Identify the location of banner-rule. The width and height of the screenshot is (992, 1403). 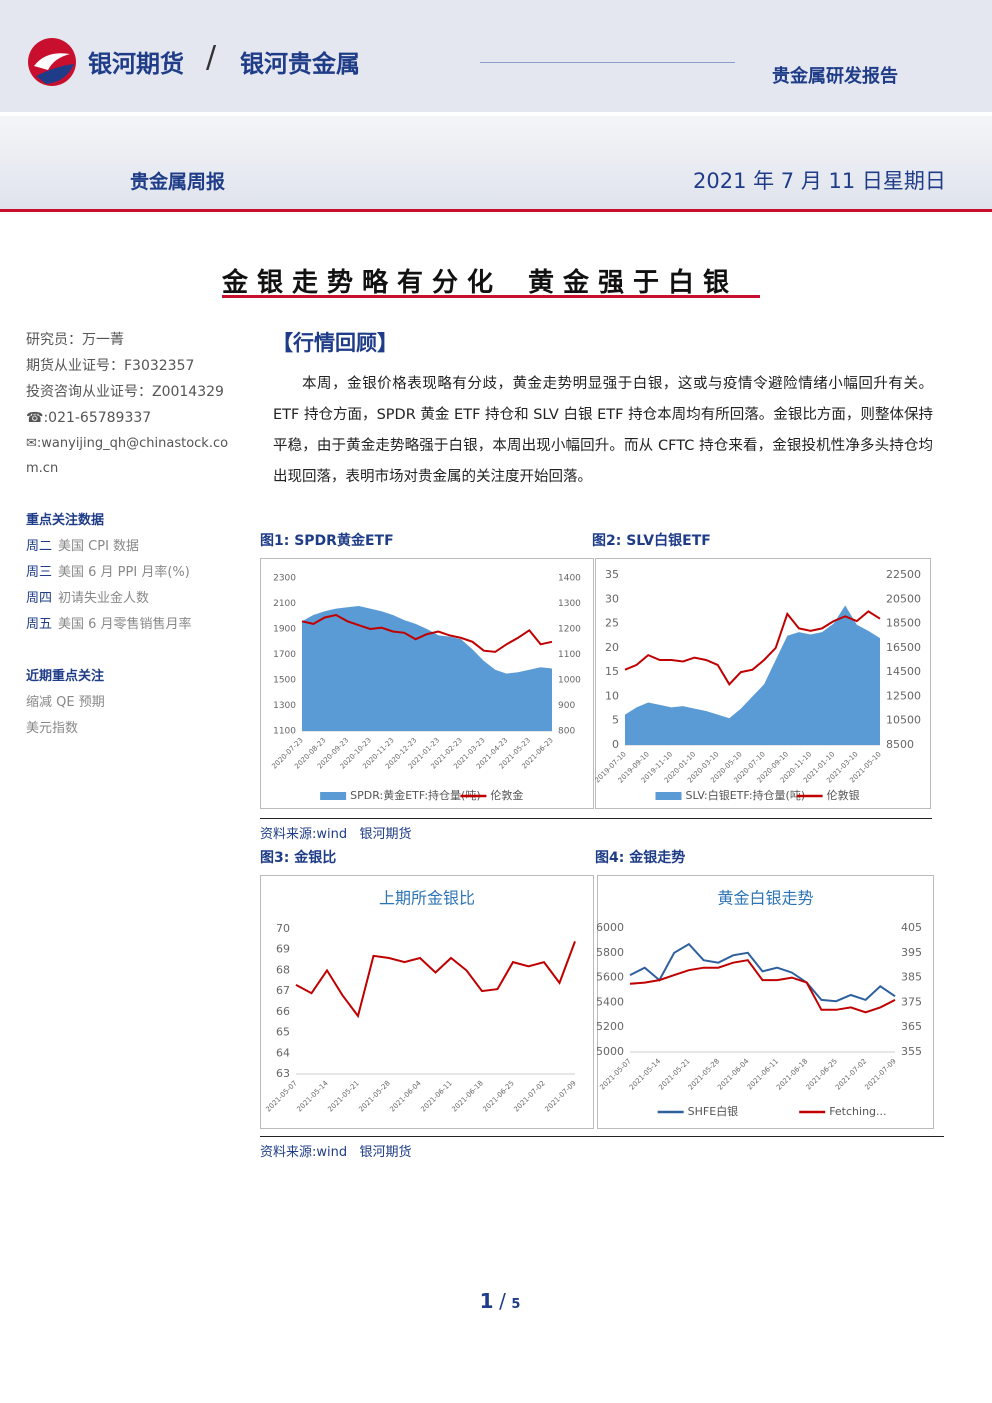
(496, 210).